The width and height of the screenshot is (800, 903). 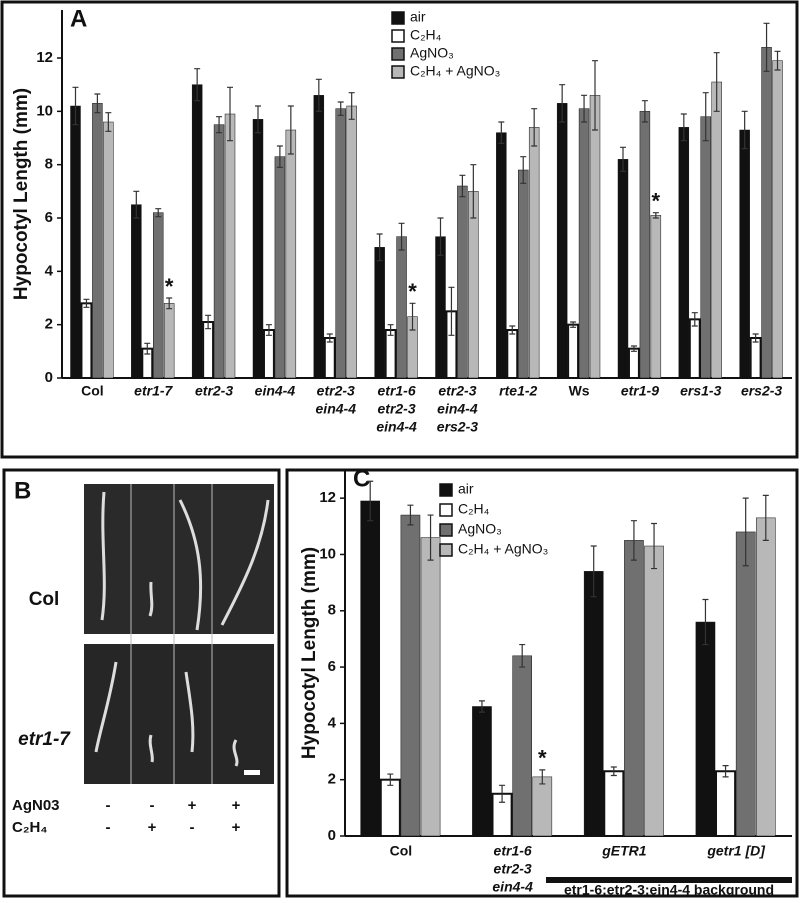 What do you see at coordinates (252, 772) in the screenshot?
I see `scale-bar` at bounding box center [252, 772].